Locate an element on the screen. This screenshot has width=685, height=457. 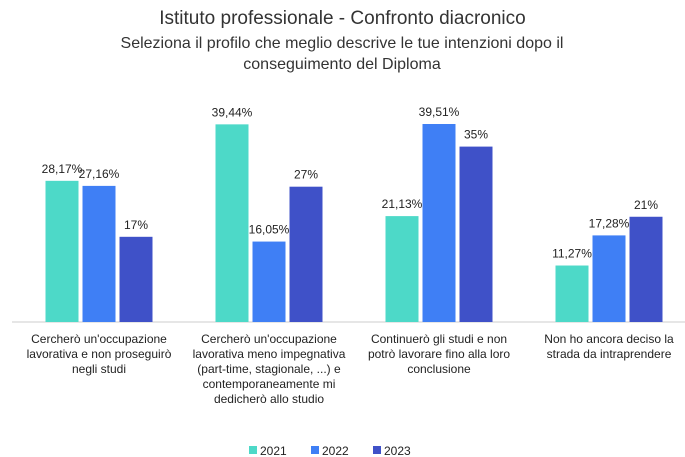
value-label: 21,13% is located at coordinates (402, 204).